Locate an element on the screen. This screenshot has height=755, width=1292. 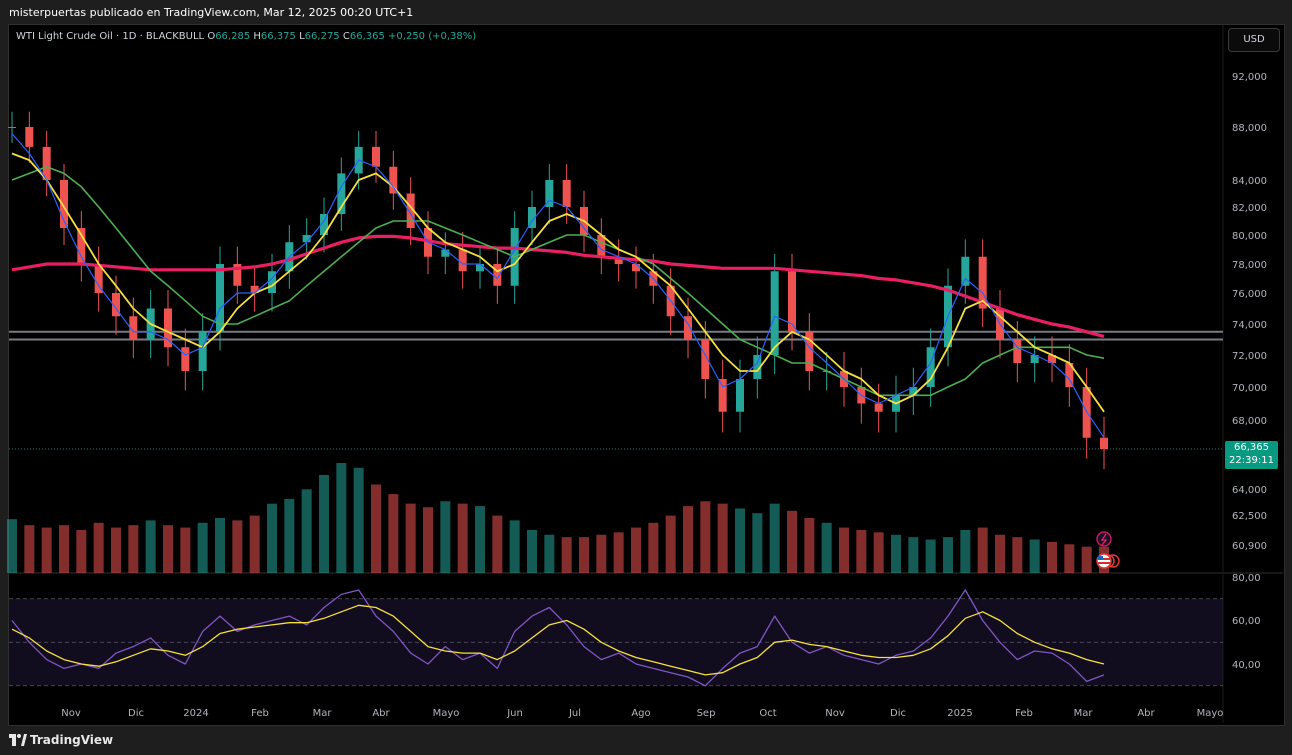
low-value: 66,275 is located at coordinates (322, 36).